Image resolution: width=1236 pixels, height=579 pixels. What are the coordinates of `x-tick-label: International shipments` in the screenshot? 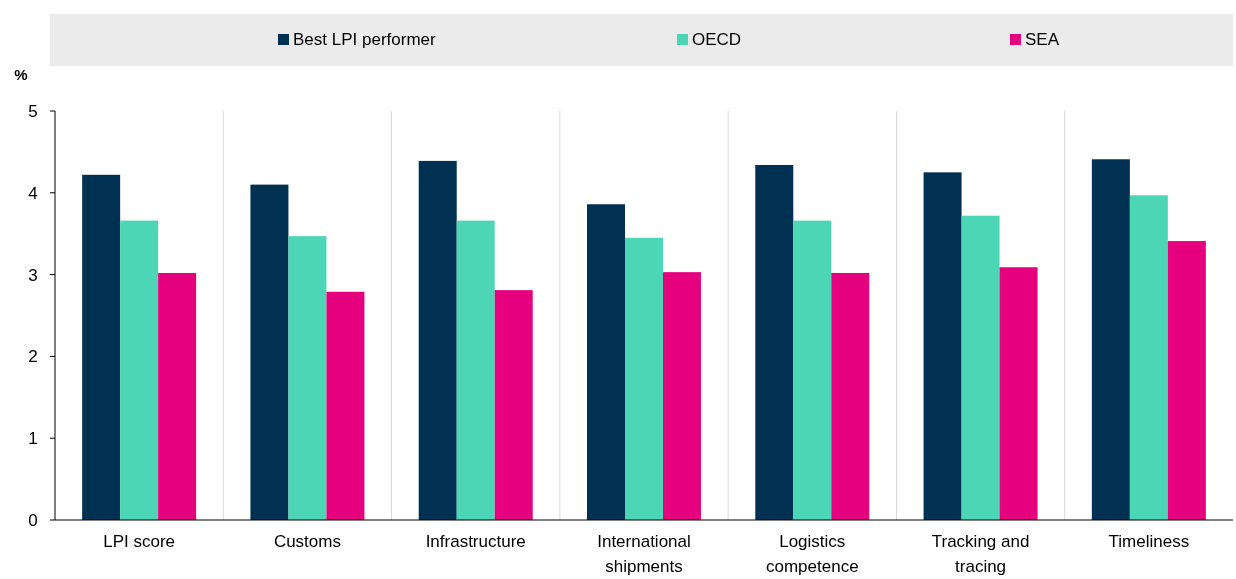 It's located at (644, 554).